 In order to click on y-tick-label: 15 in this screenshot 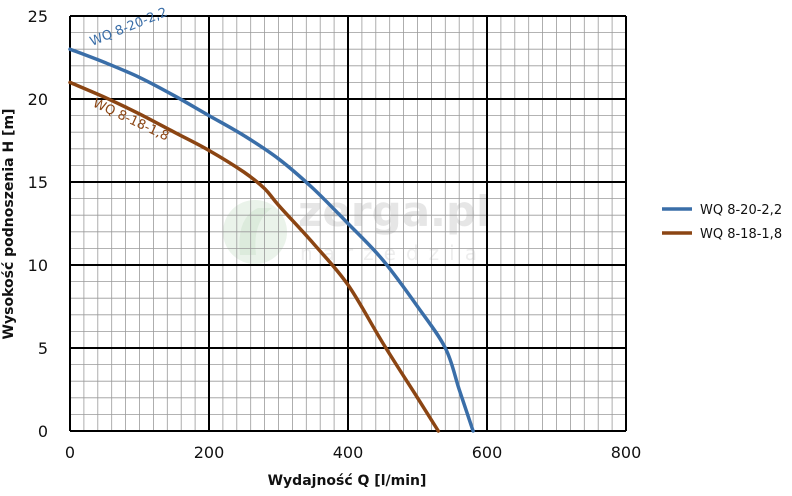, I will do `click(38, 182)`.